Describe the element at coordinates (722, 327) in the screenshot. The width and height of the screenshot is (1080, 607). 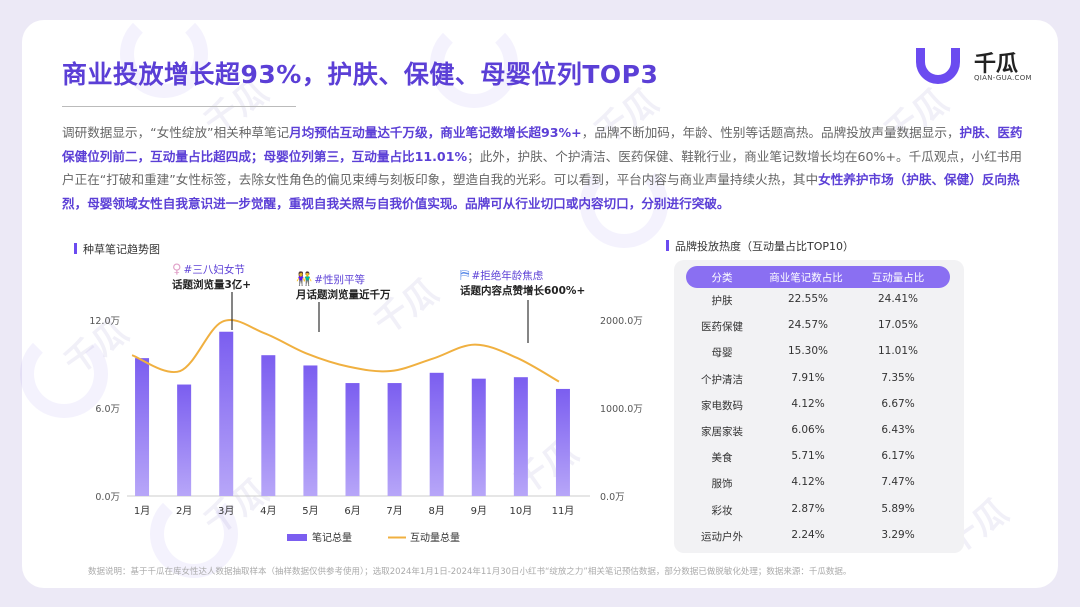
I see `table-cell: 医药保健` at that location.